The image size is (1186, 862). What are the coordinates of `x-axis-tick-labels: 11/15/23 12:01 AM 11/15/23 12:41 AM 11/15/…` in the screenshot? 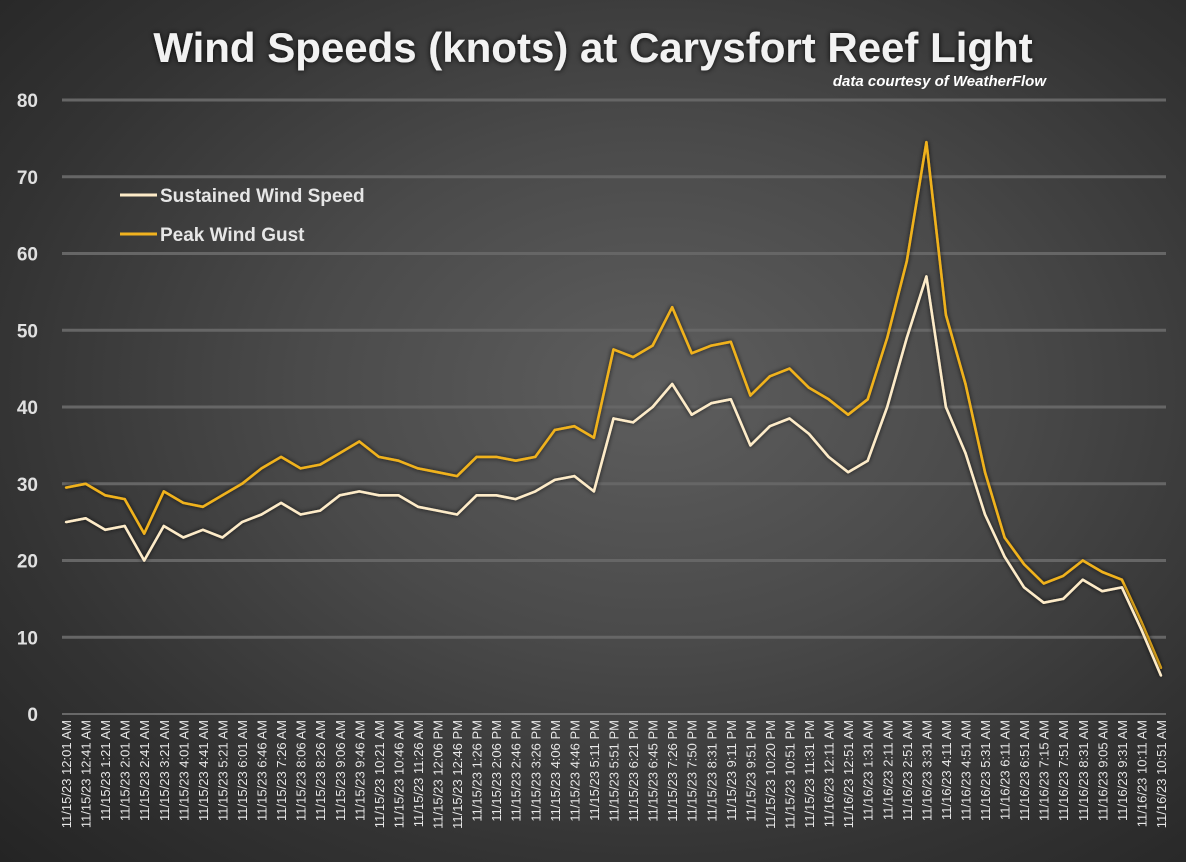 It's located at (614, 774).